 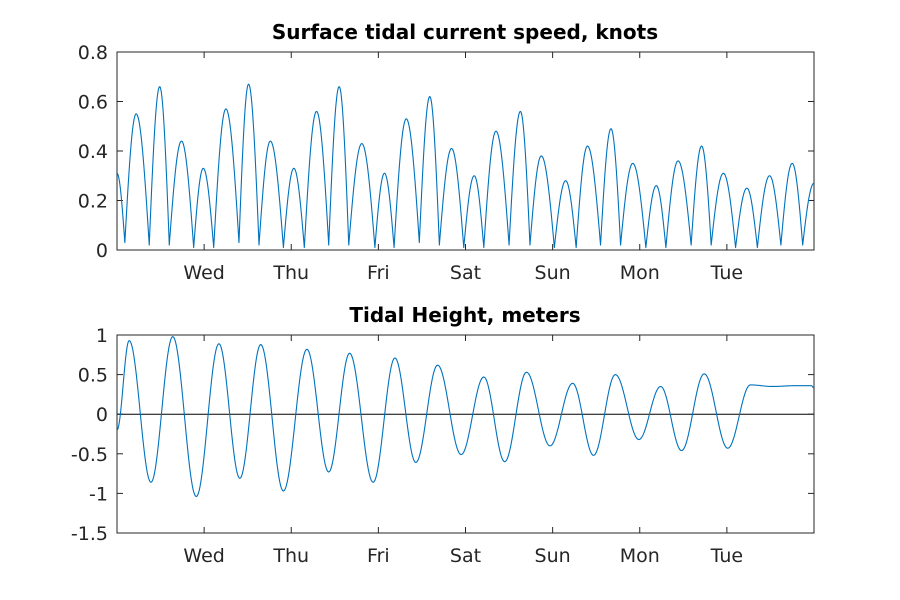 I want to click on tidal-height-xtick-label: Sun, so click(x=553, y=556).